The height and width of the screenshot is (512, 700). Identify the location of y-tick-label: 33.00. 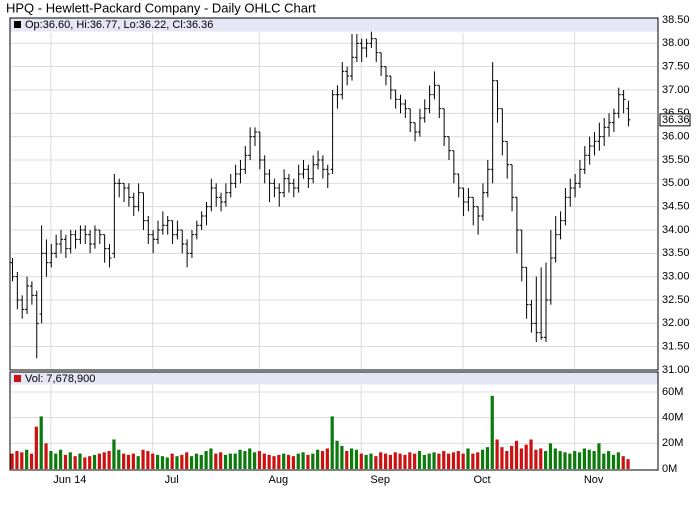
(676, 277).